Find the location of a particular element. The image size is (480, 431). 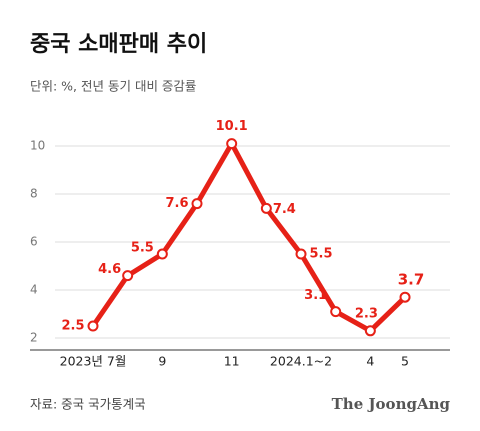

value-label: 10.1 is located at coordinates (232, 126).